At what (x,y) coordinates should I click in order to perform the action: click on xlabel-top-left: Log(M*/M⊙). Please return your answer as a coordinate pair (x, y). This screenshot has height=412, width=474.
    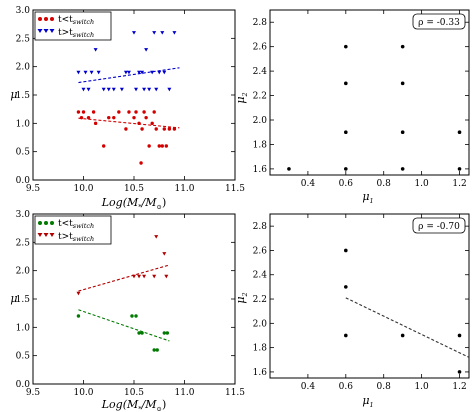
    Looking at the image, I should click on (134, 203).